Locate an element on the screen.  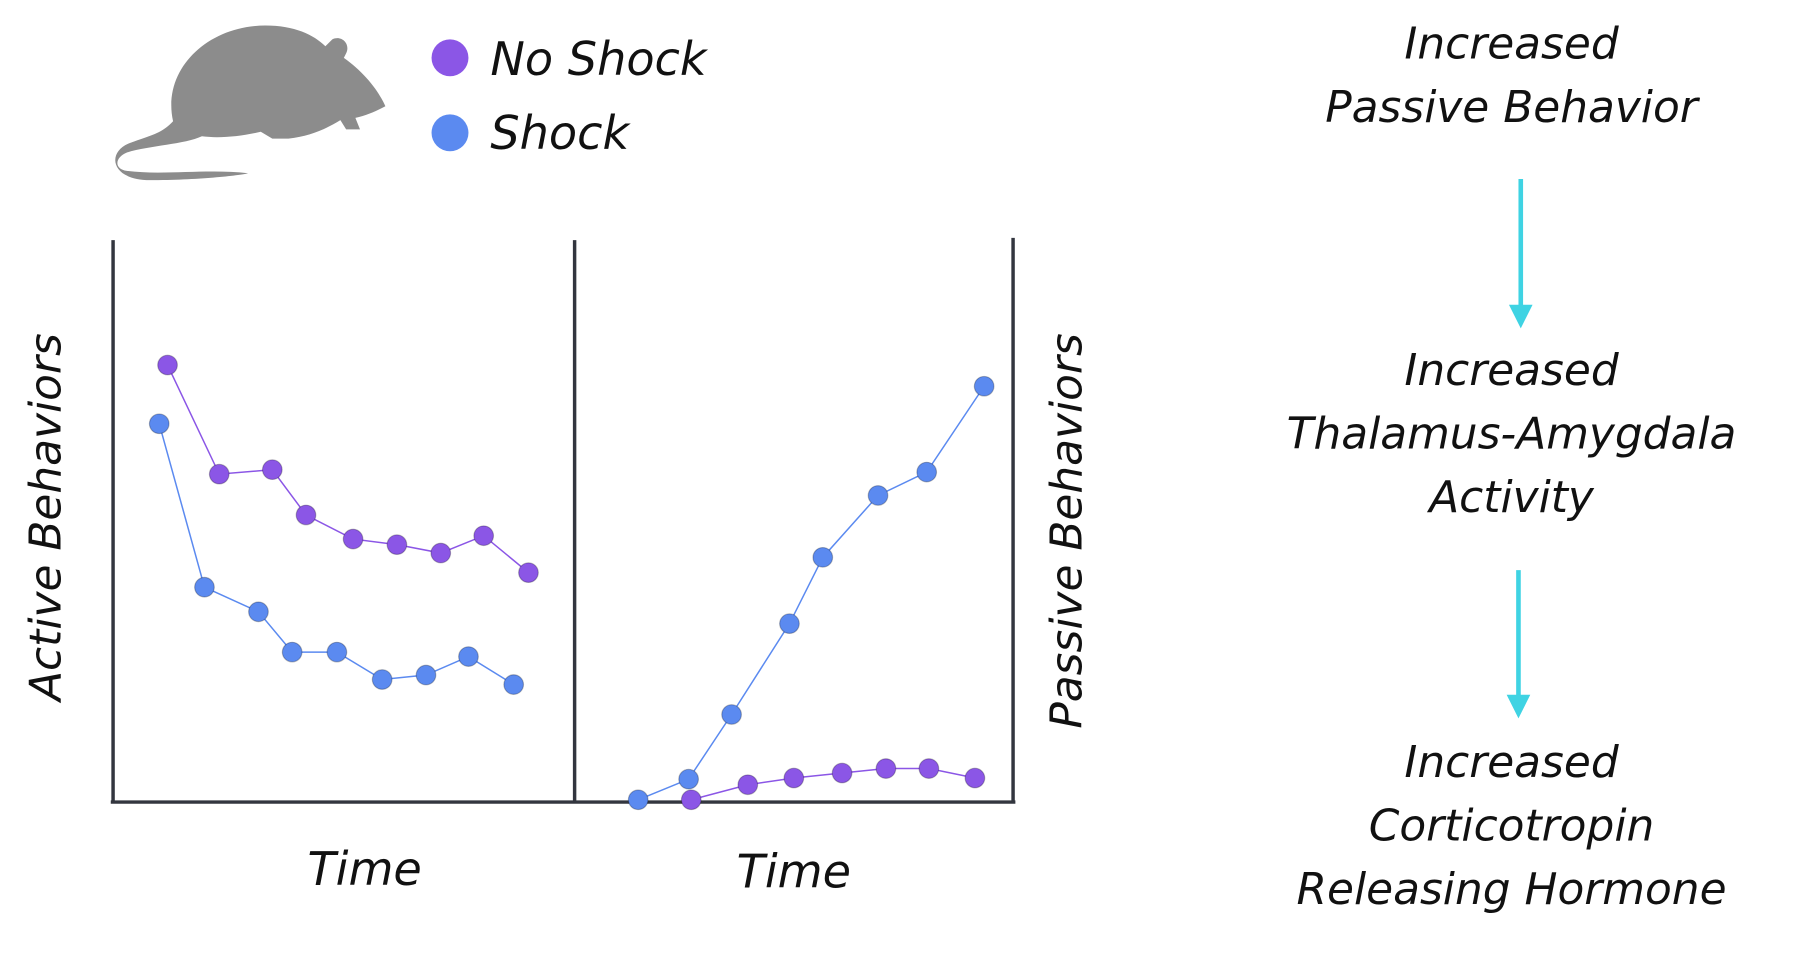
y-axis-label: Active Behaviors is located at coordinates (45, 518).